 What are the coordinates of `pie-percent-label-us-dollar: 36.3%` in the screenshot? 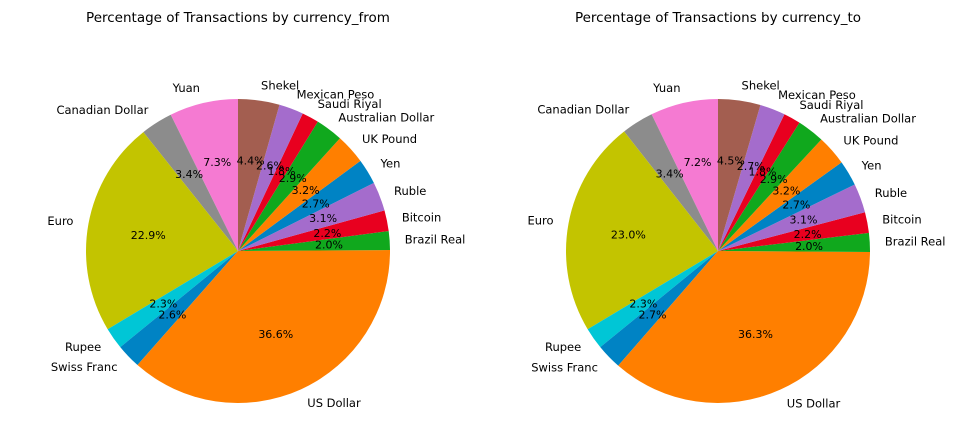 It's located at (755, 334).